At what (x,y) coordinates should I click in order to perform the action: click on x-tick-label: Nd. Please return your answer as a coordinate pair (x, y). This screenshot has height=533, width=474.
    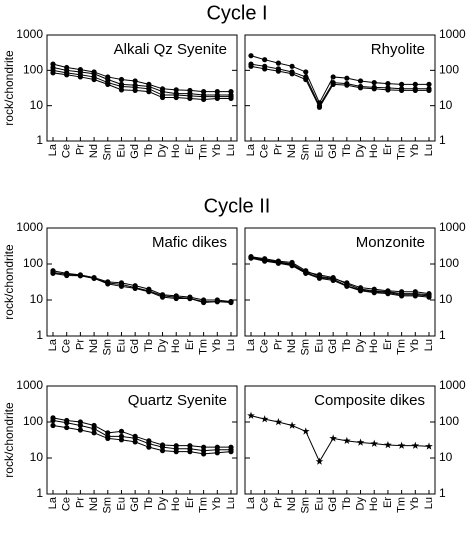
    Looking at the image, I should click on (94, 504).